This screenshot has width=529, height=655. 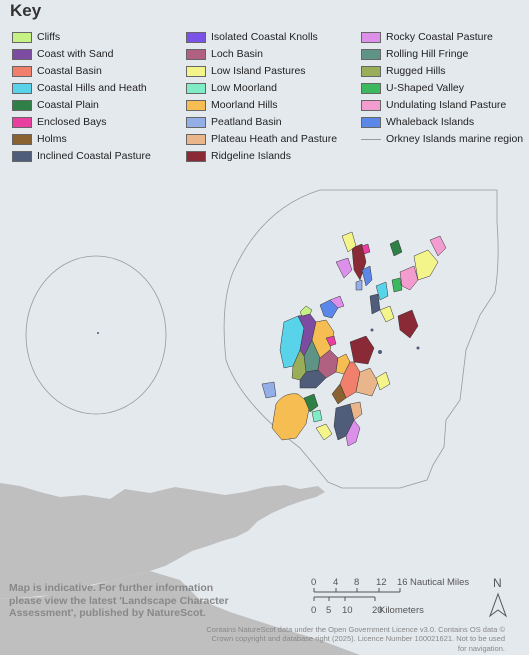 I want to click on island-region-north-enclosed, so click(x=366, y=249).